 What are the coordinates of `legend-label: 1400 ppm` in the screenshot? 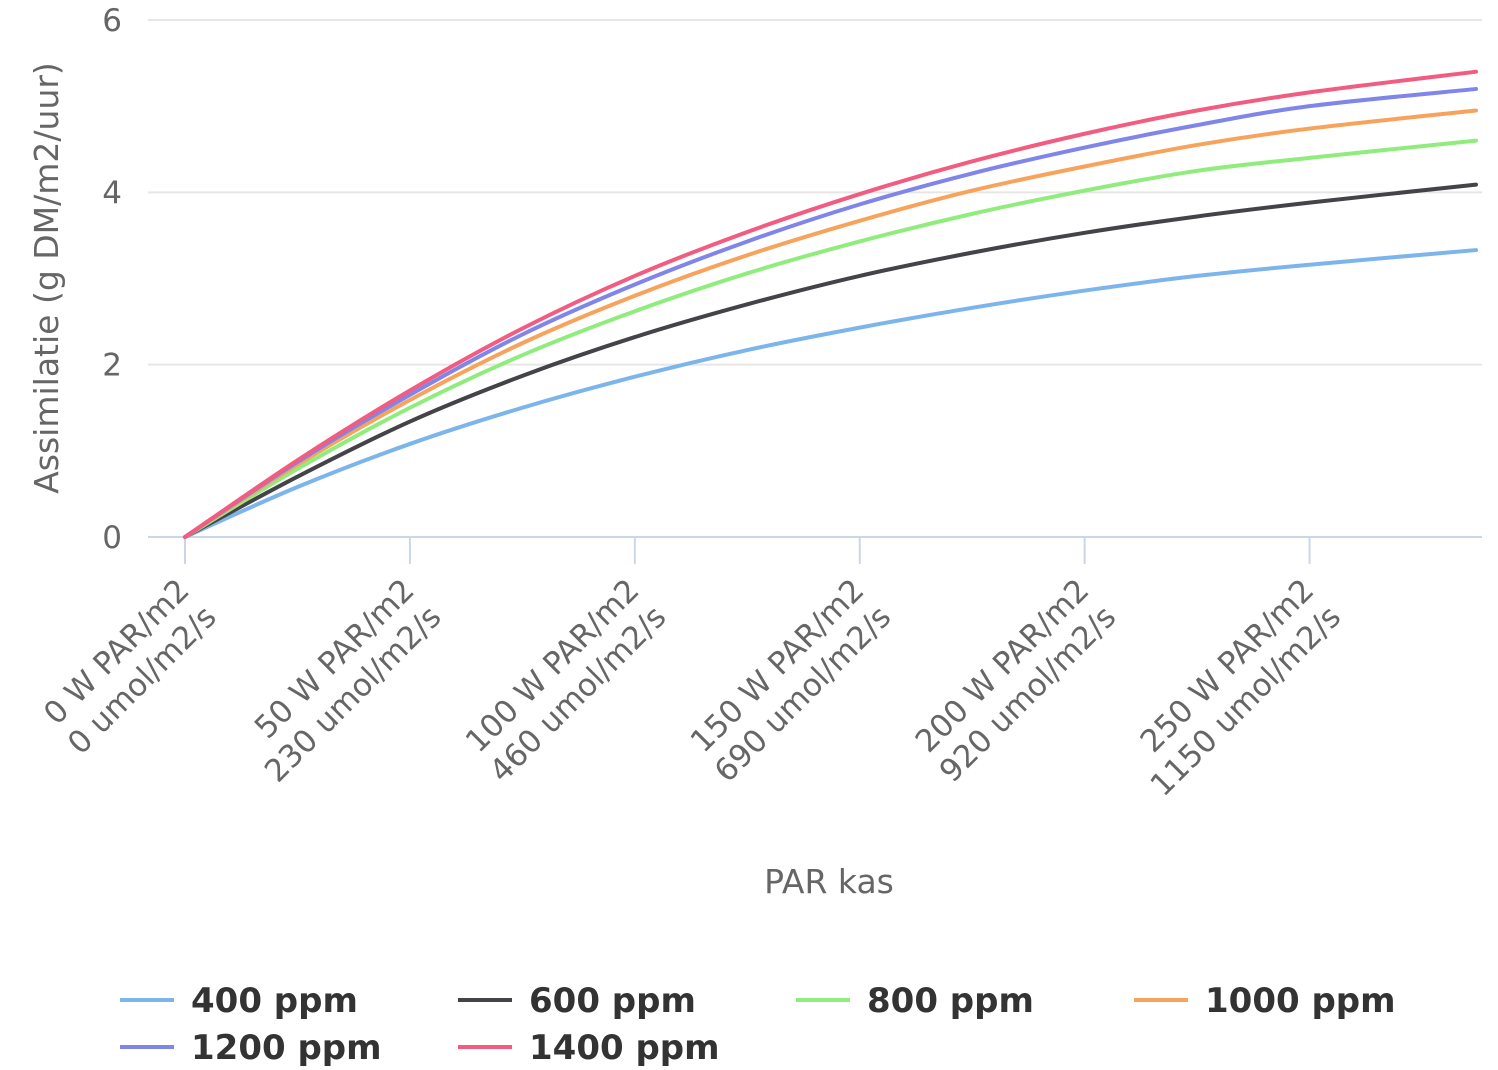 It's located at (624, 1048).